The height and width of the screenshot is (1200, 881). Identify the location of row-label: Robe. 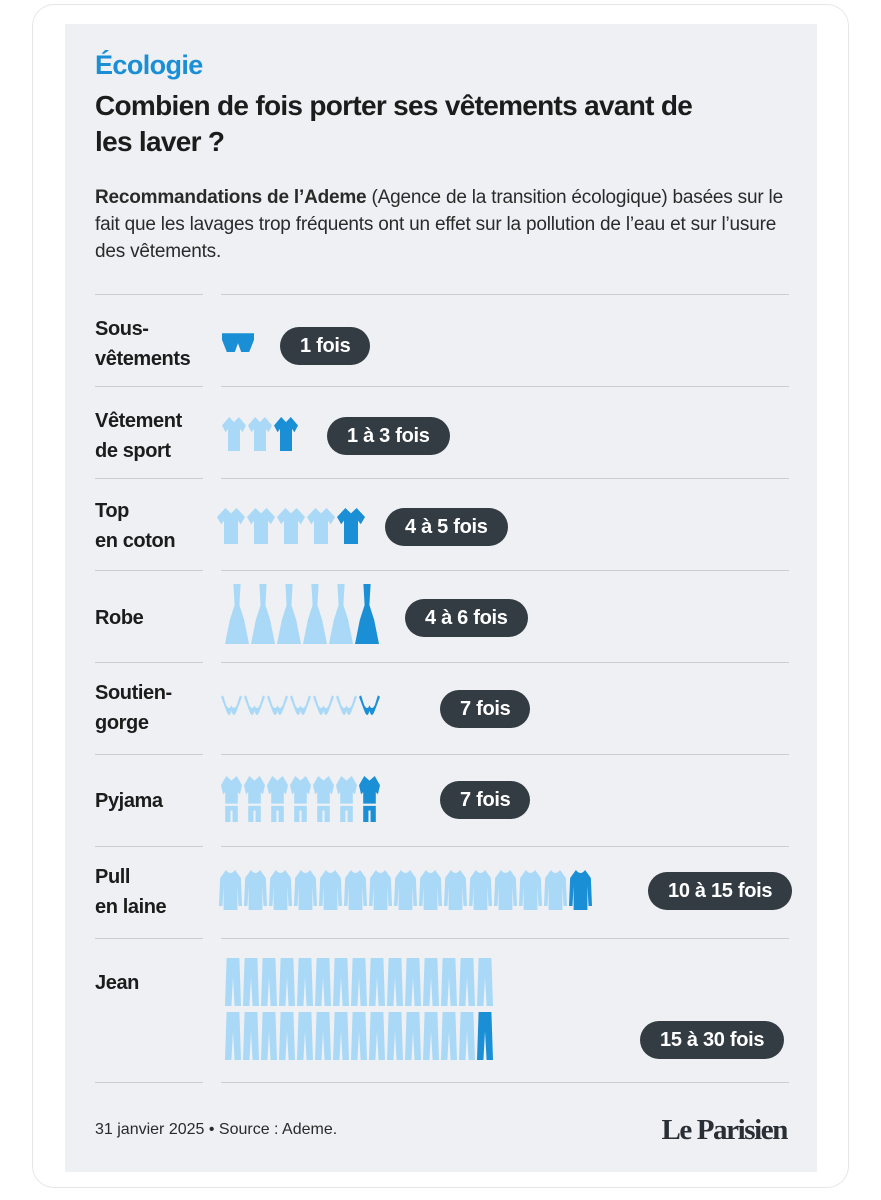
(119, 618).